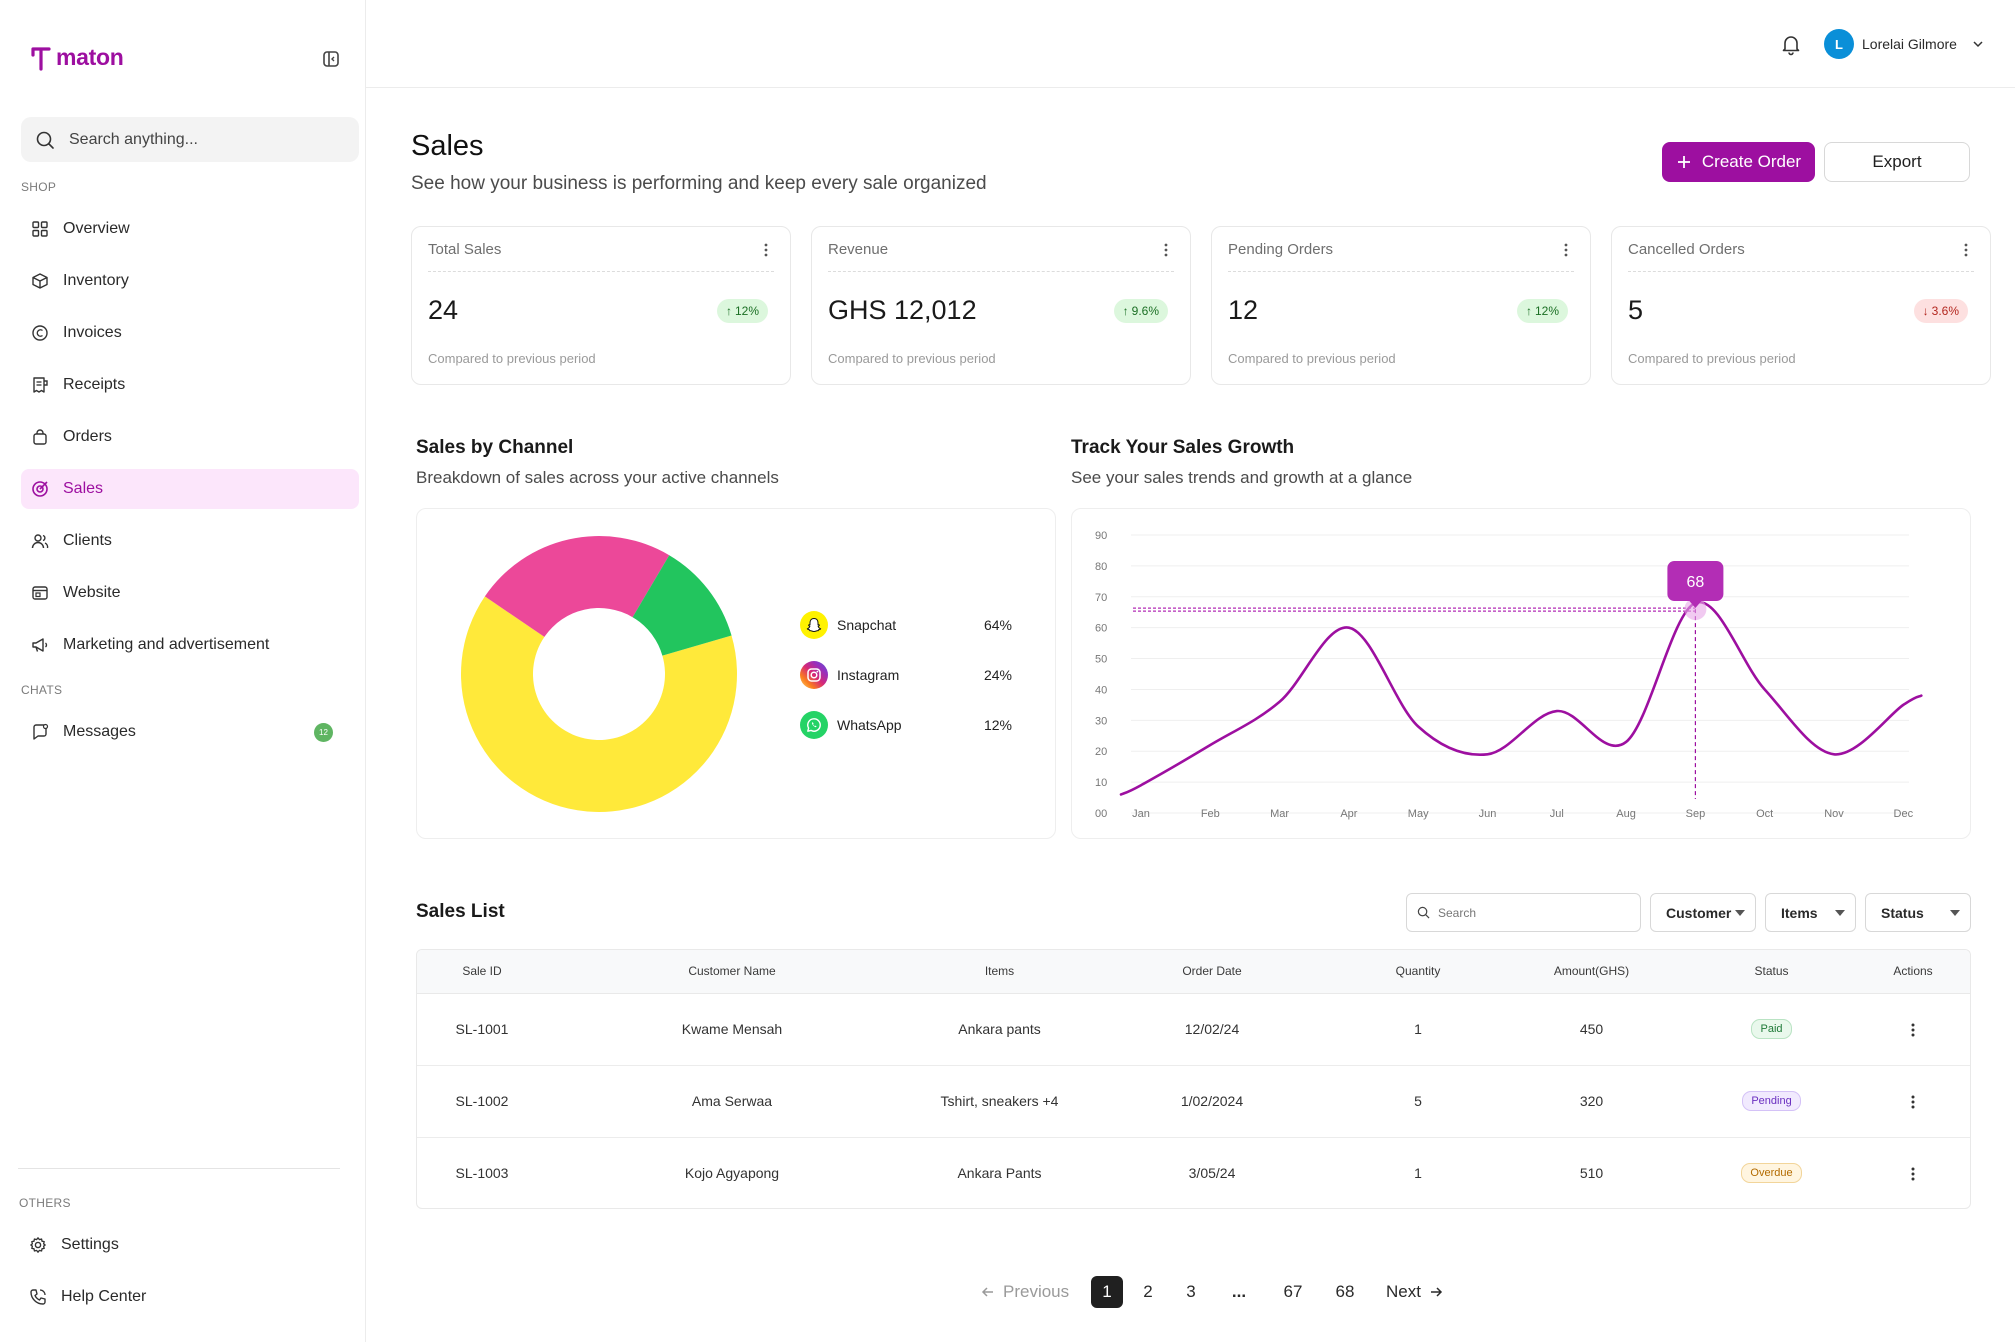  Describe the element at coordinates (190, 229) in the screenshot. I see `sidebar-item-overview: Overview` at that location.